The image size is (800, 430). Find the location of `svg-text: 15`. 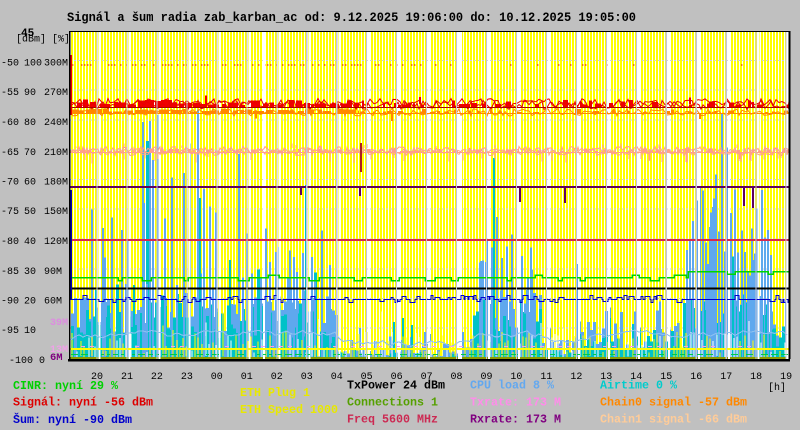

svg-text: 15 is located at coordinates (666, 377).